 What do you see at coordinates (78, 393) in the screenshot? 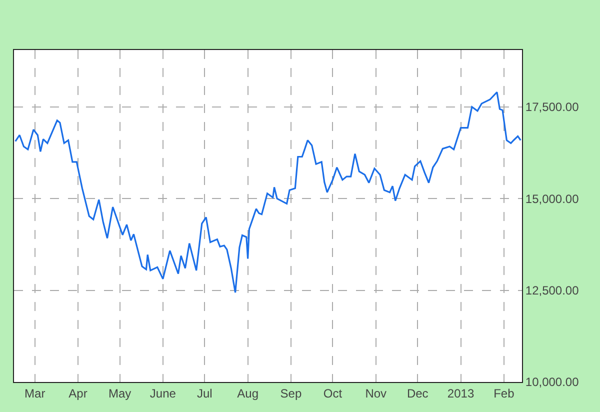
I see `x-tick-label: Apr` at bounding box center [78, 393].